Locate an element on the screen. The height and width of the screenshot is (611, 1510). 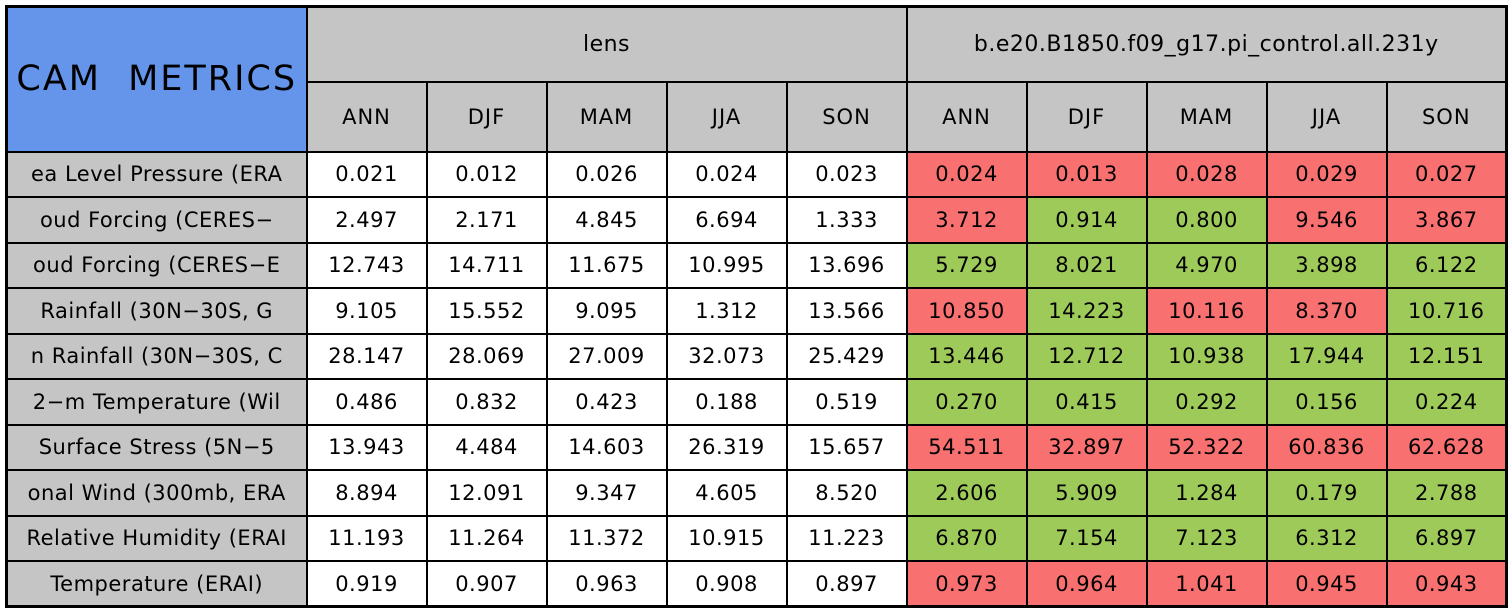
lens-value-cell: 13.696 is located at coordinates (846, 265).